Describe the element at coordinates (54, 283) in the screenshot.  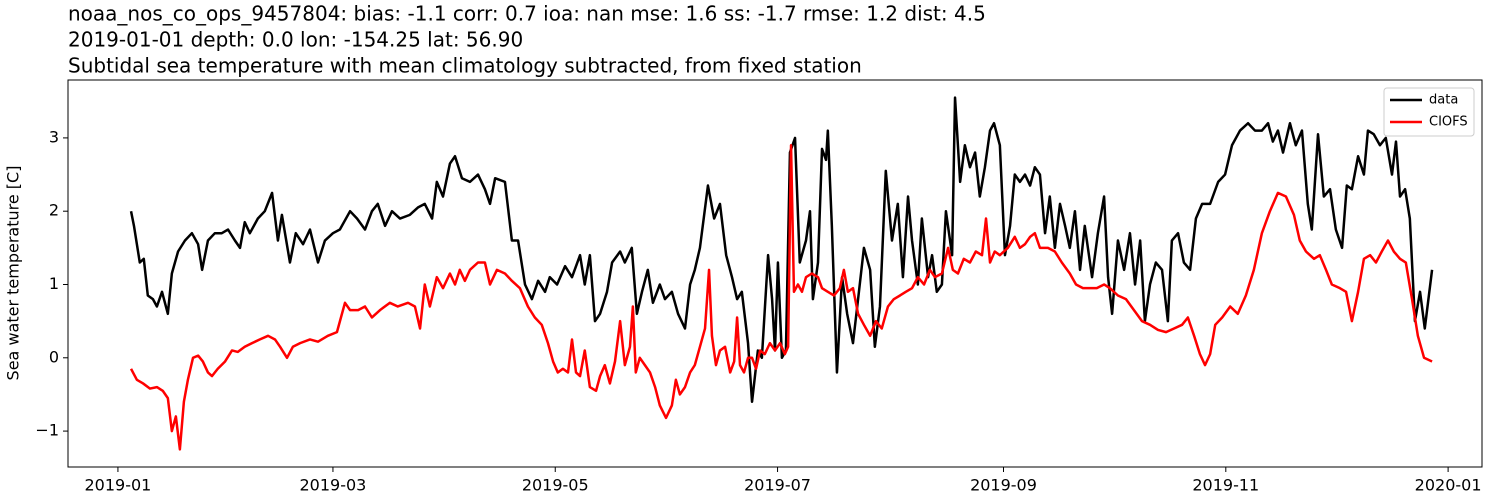
I see `y-tick-label: 1` at that location.